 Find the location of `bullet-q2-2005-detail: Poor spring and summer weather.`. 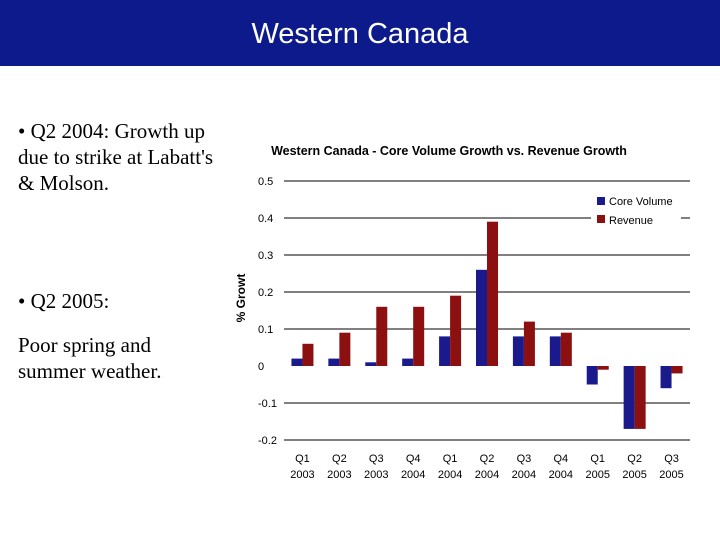

bullet-q2-2005-detail: Poor spring and summer weather. is located at coordinates (90, 358).